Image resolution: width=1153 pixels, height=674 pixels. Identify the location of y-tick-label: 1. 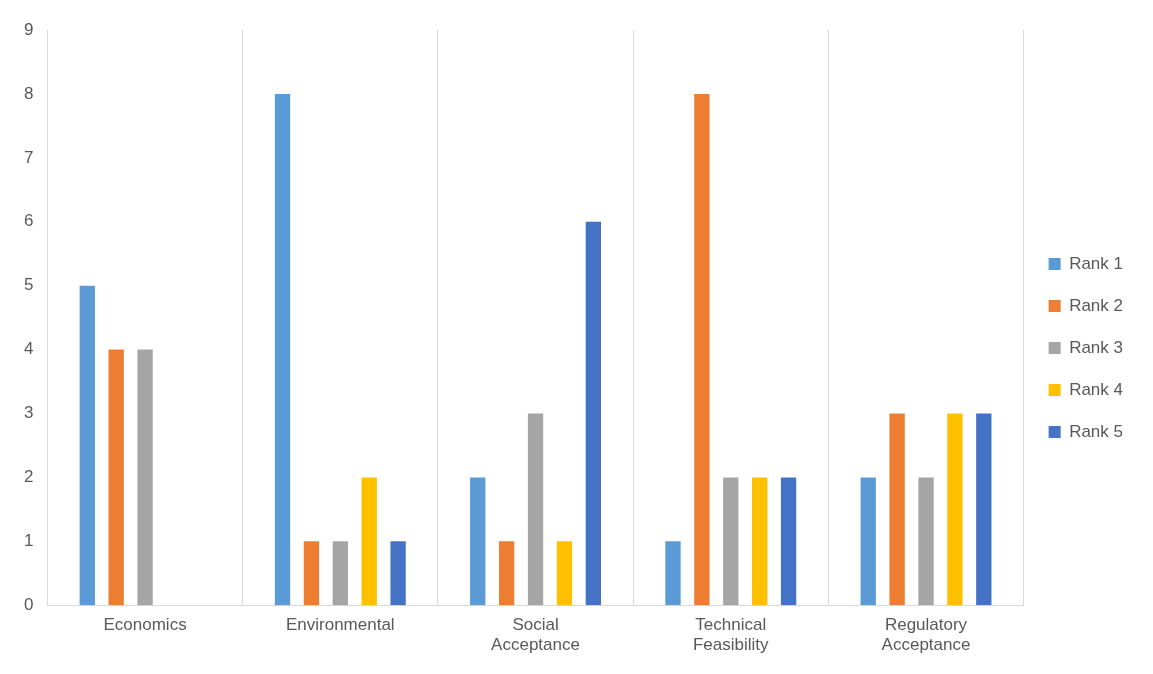
(28, 540).